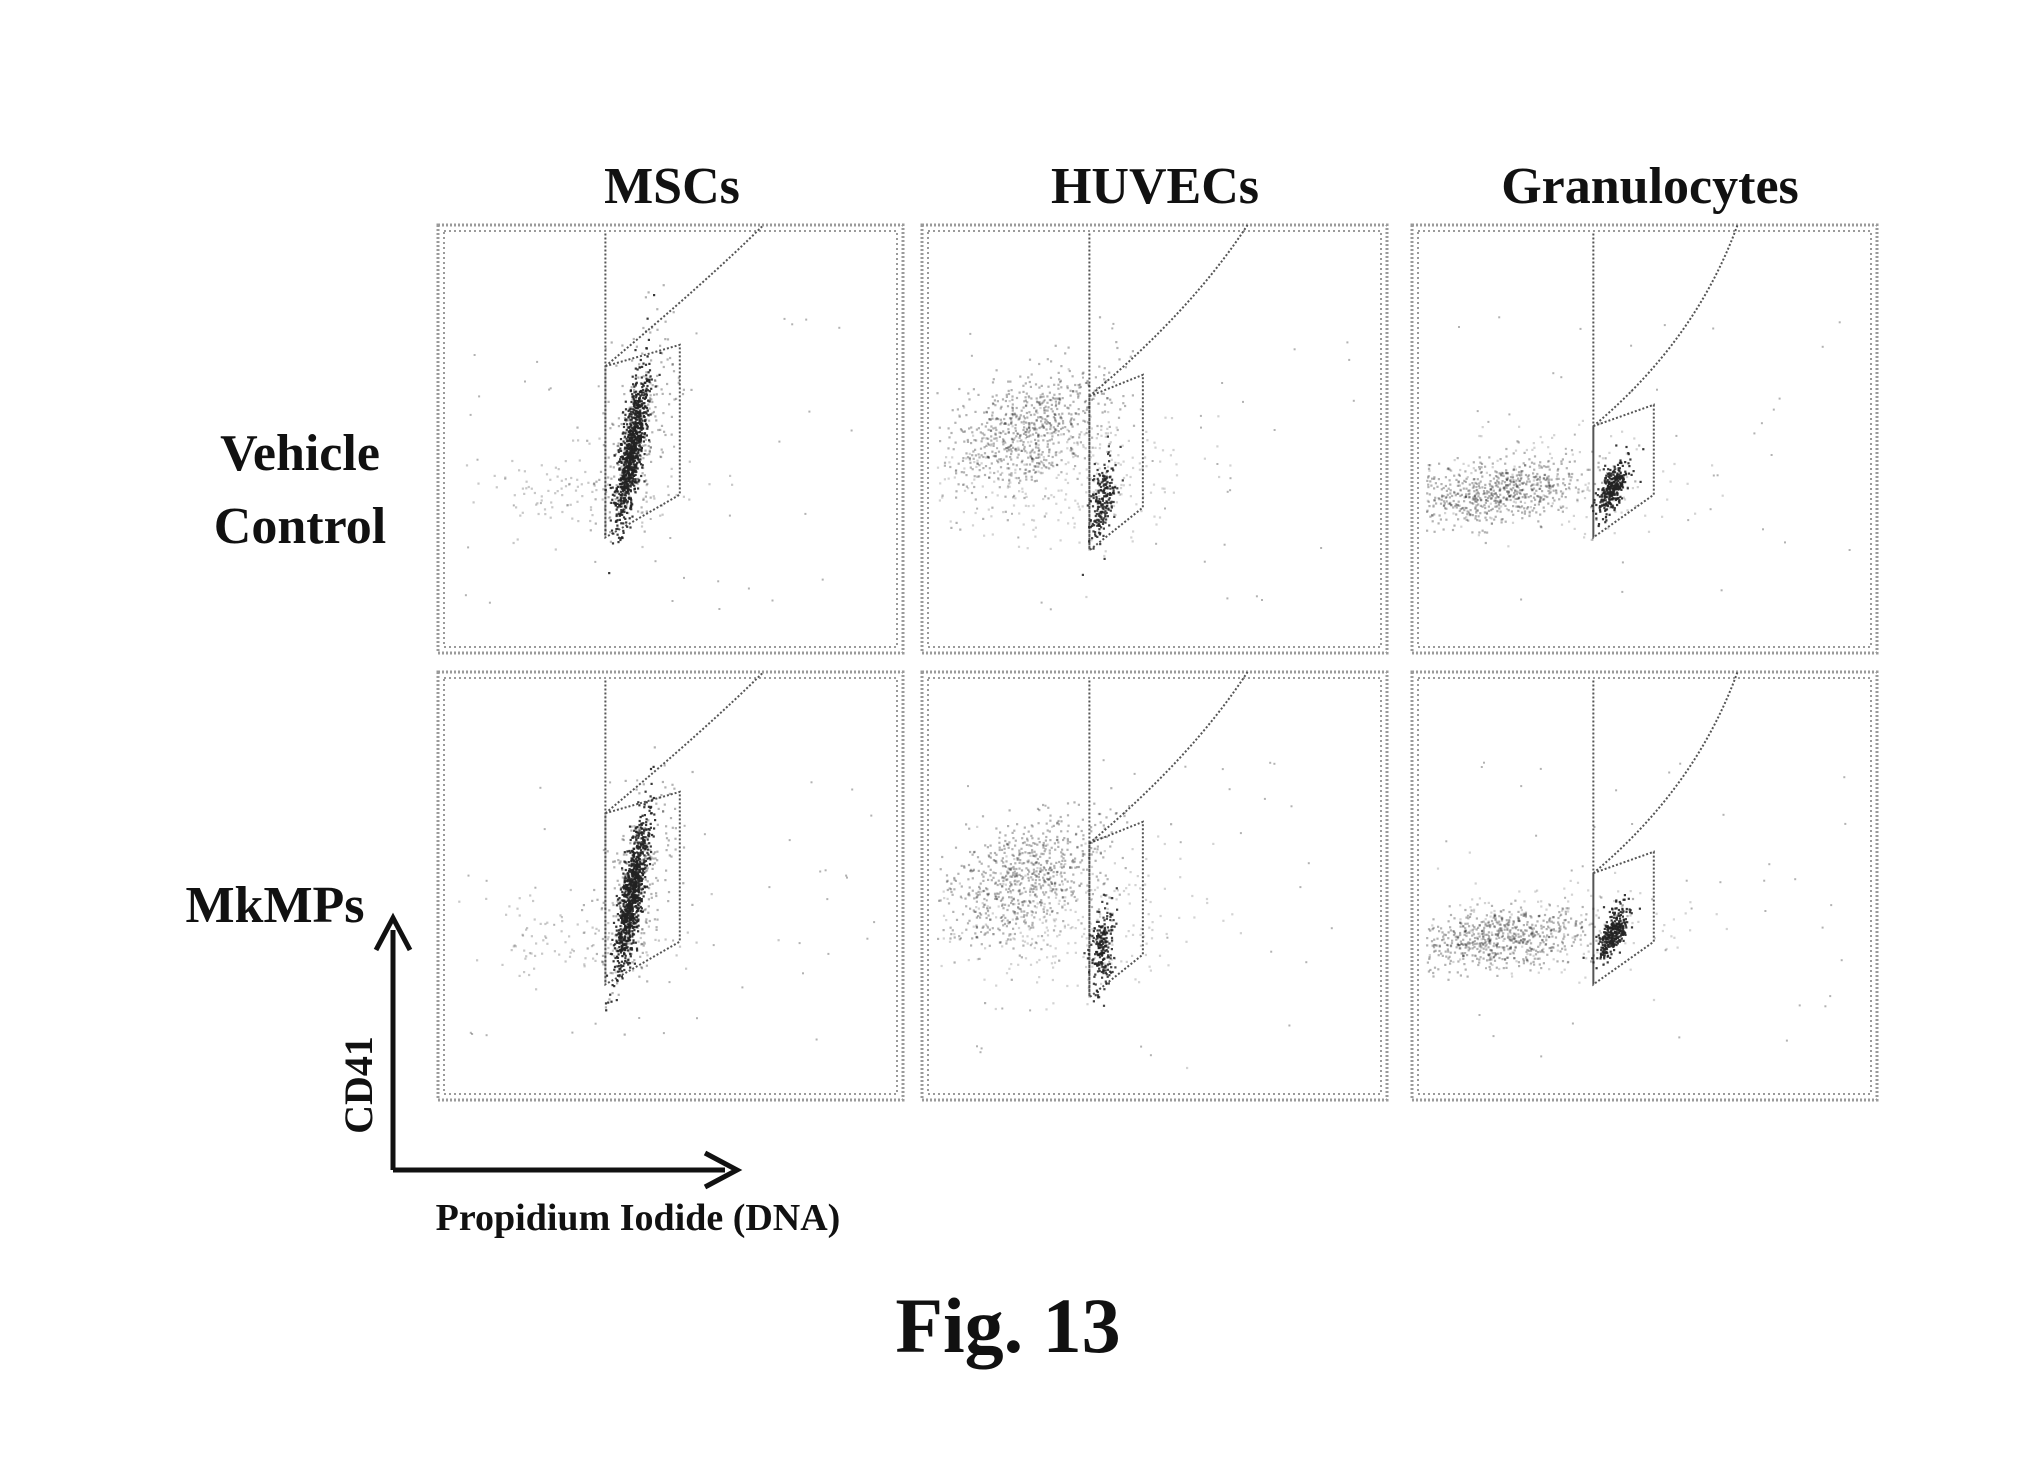 The image size is (2034, 1460). I want to click on gate-polygon, so click(1623, 471).